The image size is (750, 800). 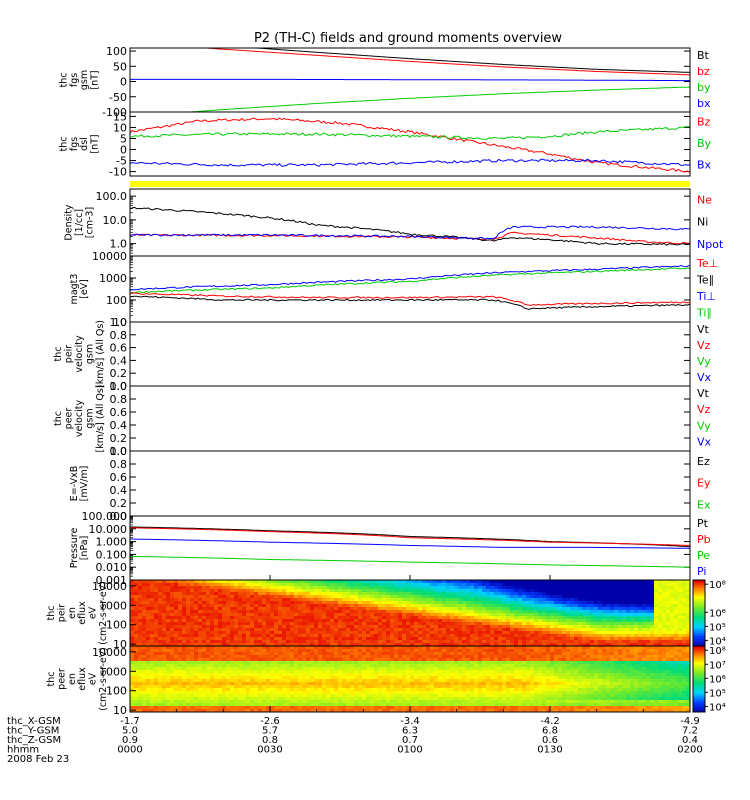 What do you see at coordinates (119, 412) in the screenshot?
I see `y-tick-label: 0.6` at bounding box center [119, 412].